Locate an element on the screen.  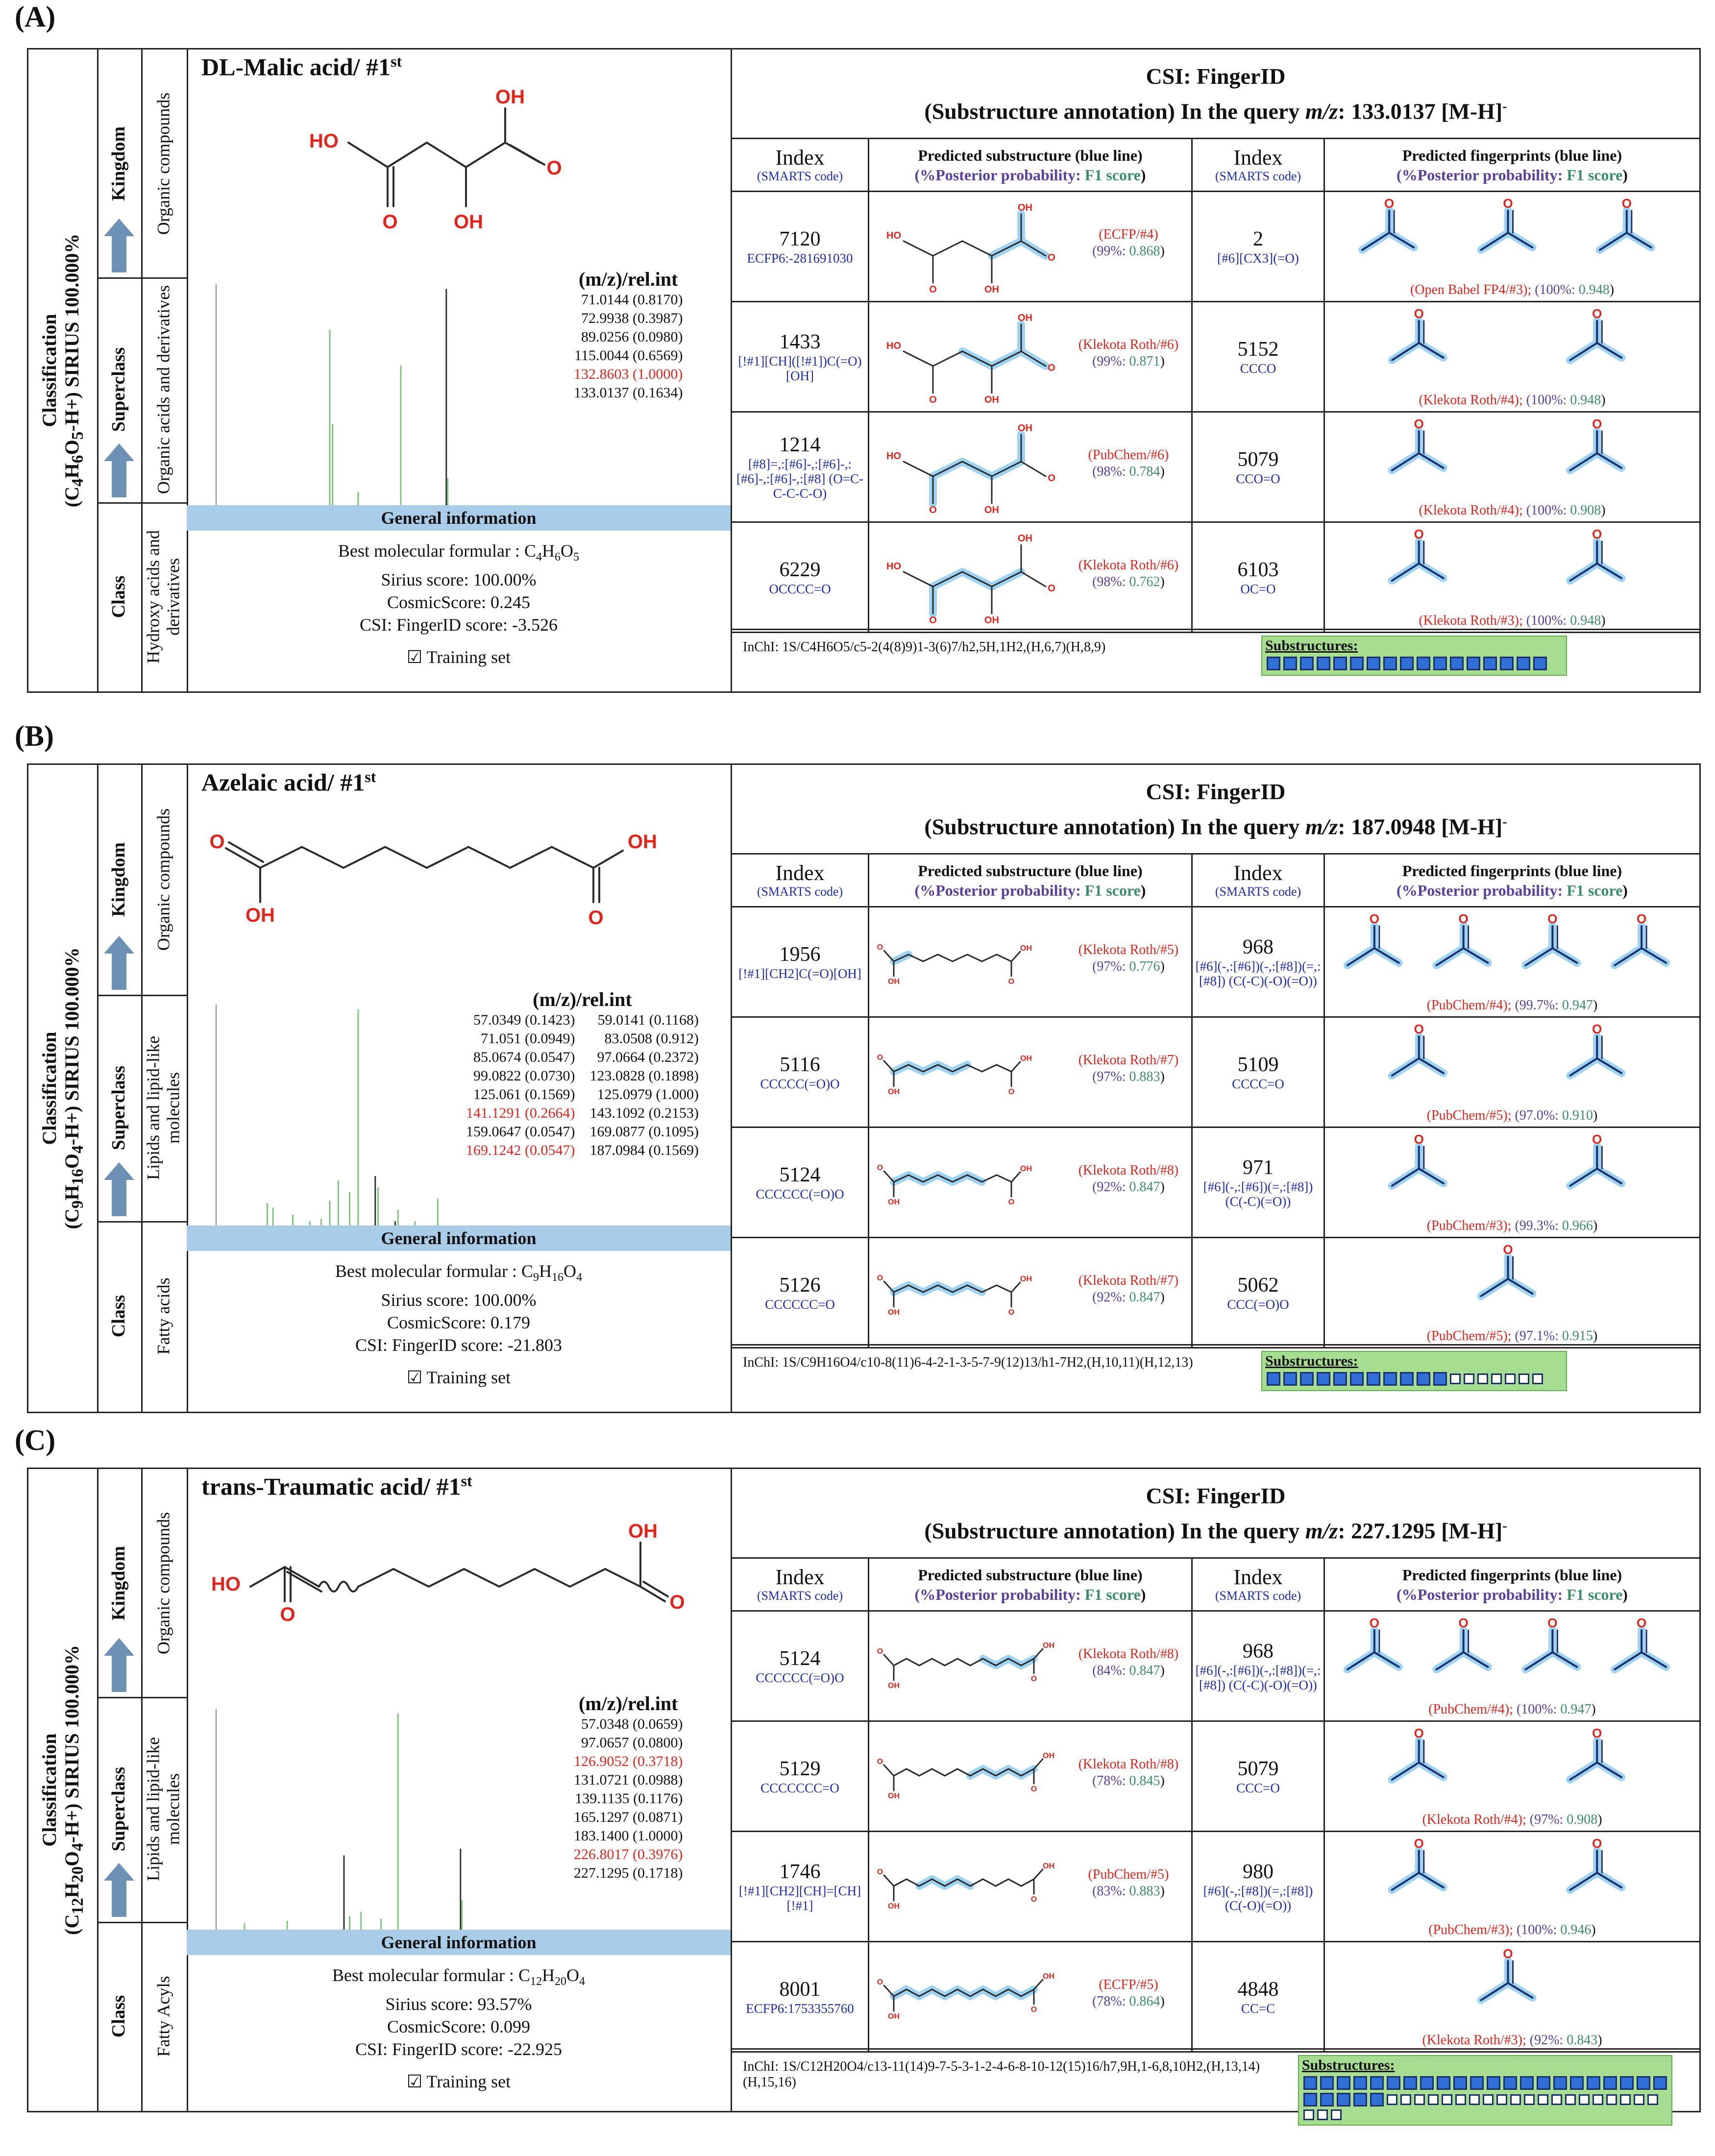
pred-fp-cell: O O (Klekota Roth/#3); (100%: 0.948) is located at coordinates (1512, 577).